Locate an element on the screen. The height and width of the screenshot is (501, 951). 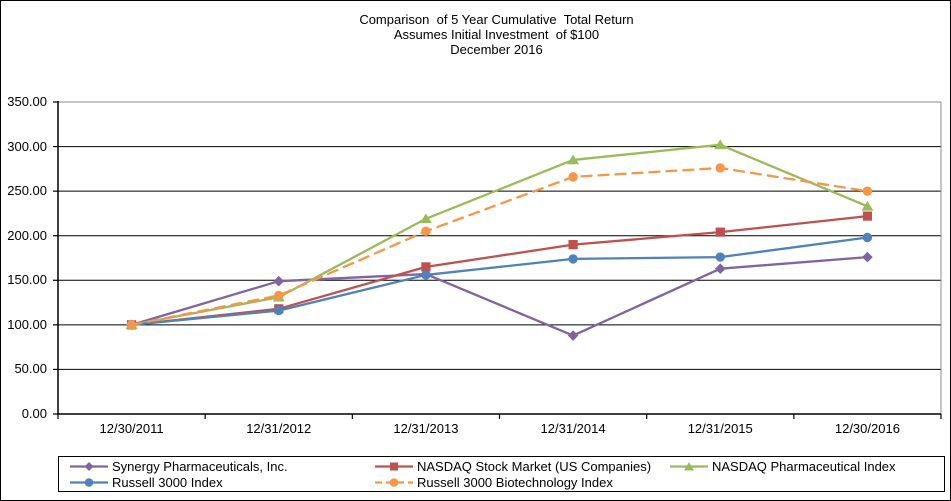
x-tick-label: 12/31/2012 is located at coordinates (279, 428).